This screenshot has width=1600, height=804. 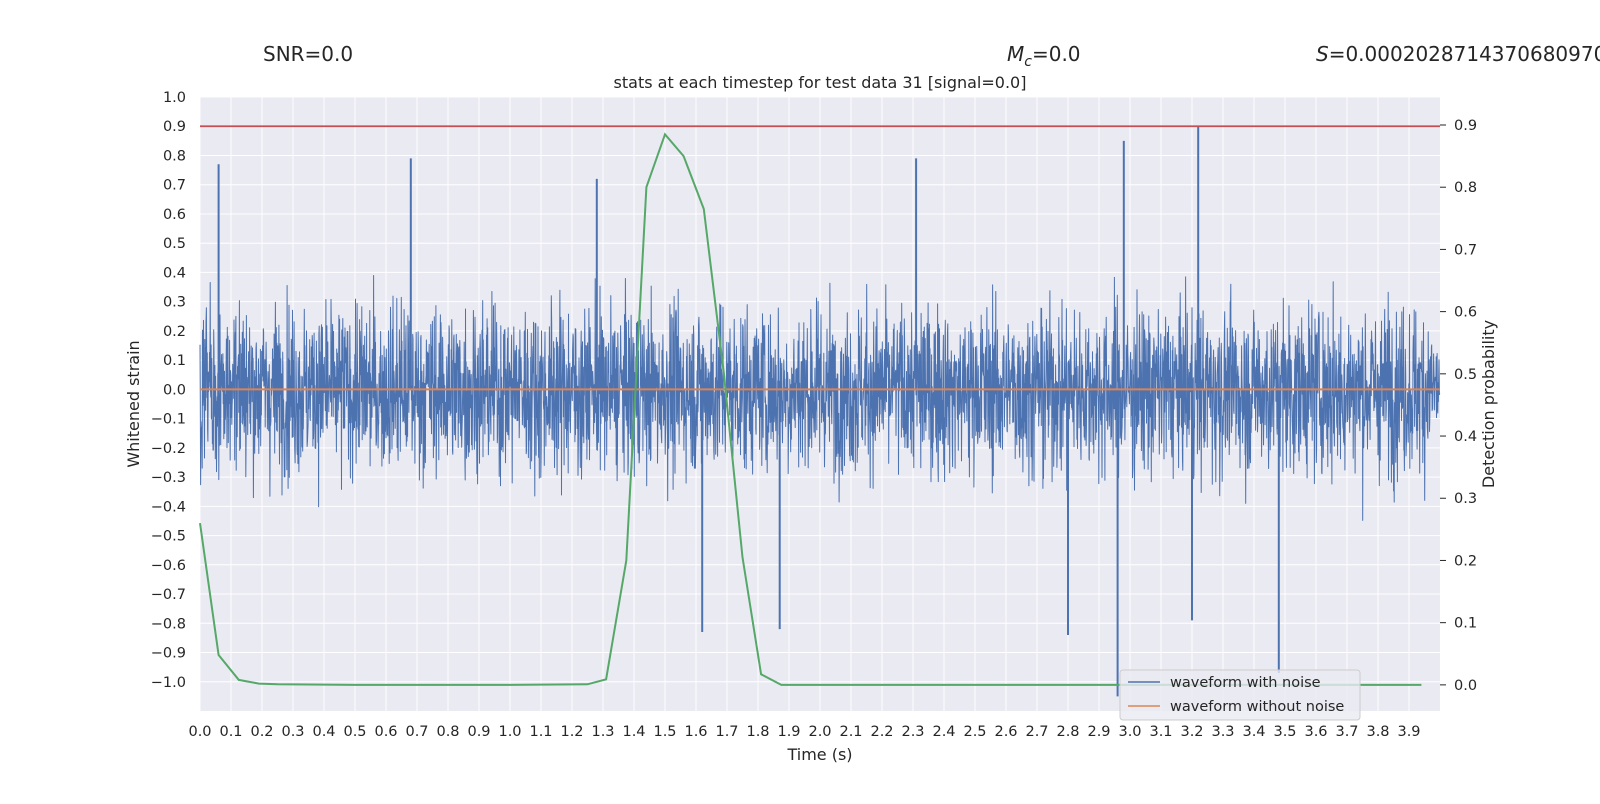 What do you see at coordinates (168, 595) in the screenshot?
I see `y-left-tick-label: −0.7` at bounding box center [168, 595].